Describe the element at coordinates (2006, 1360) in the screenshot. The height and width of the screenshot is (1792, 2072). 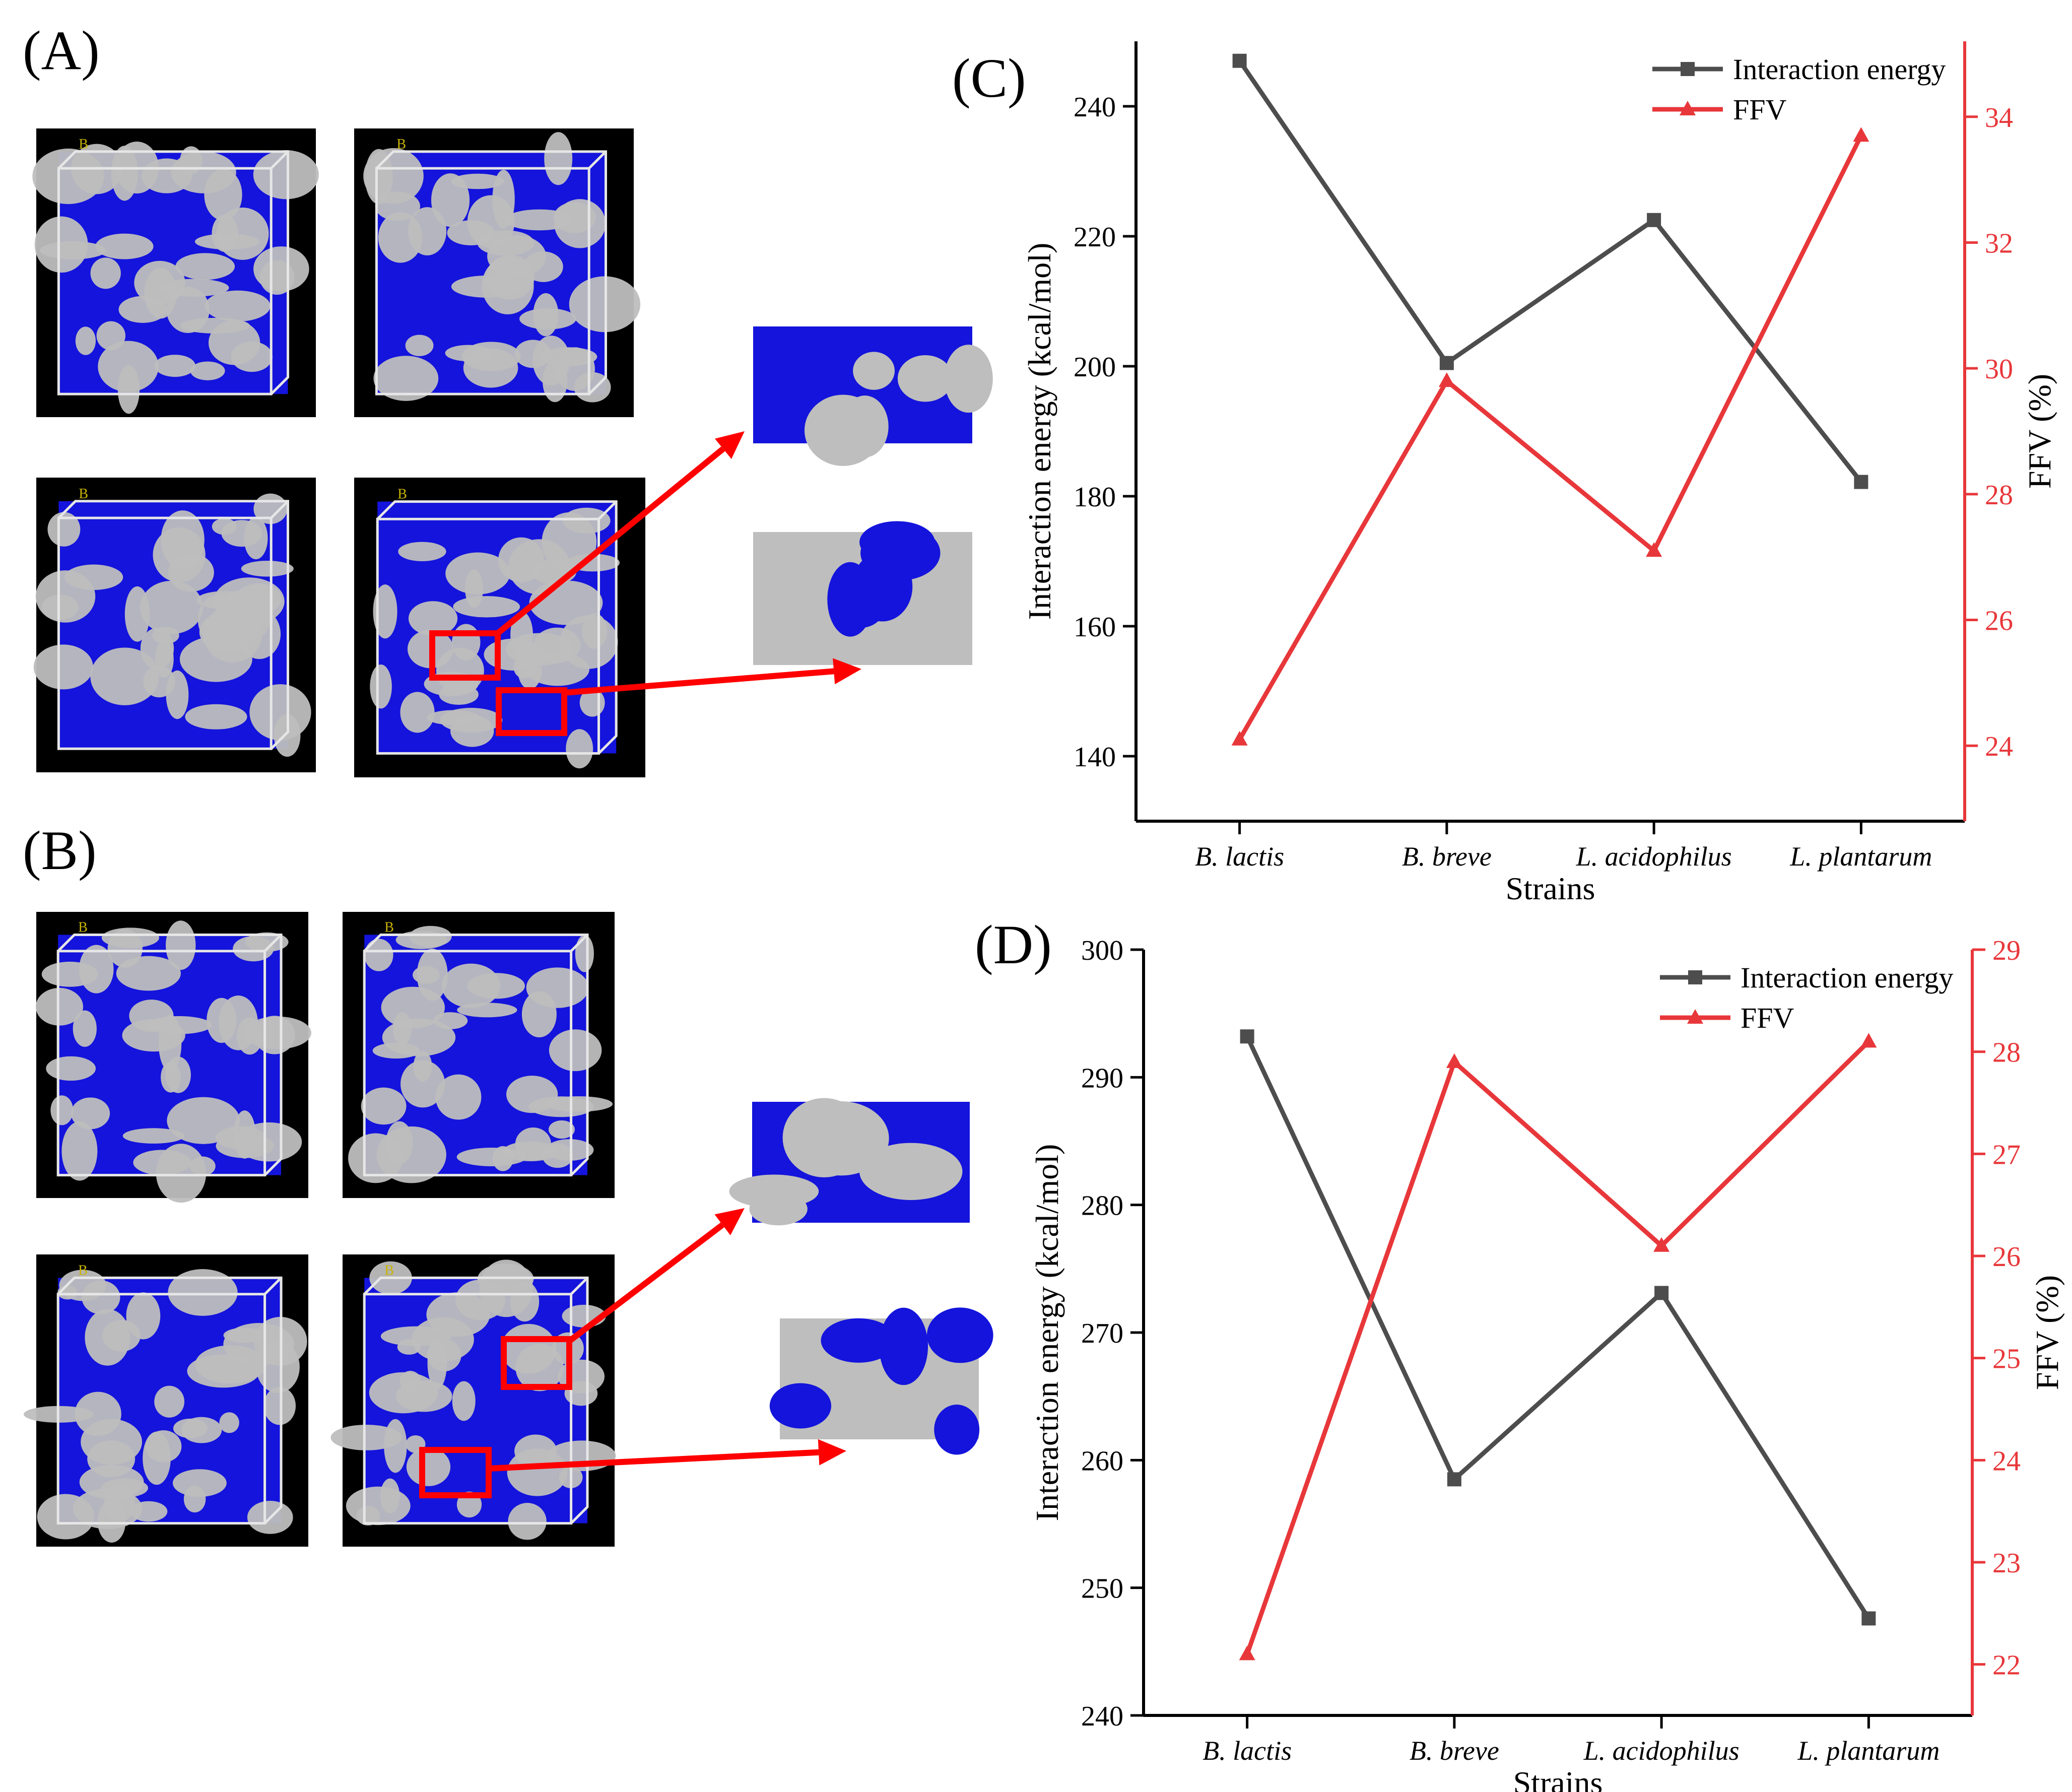
I see `y2-tick-label: 25` at that location.